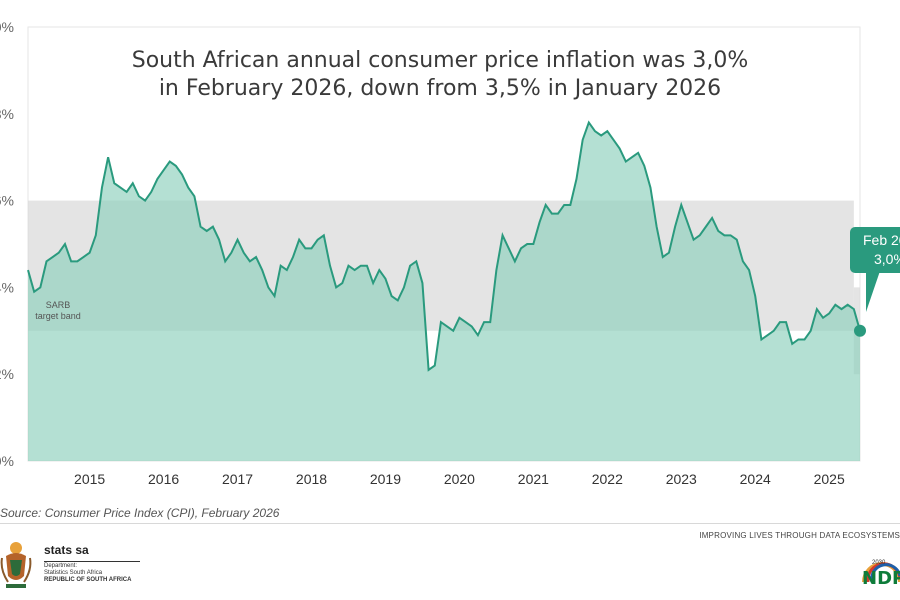 This screenshot has height=600, width=900. I want to click on y-tick-label: 0%, so click(7, 461).